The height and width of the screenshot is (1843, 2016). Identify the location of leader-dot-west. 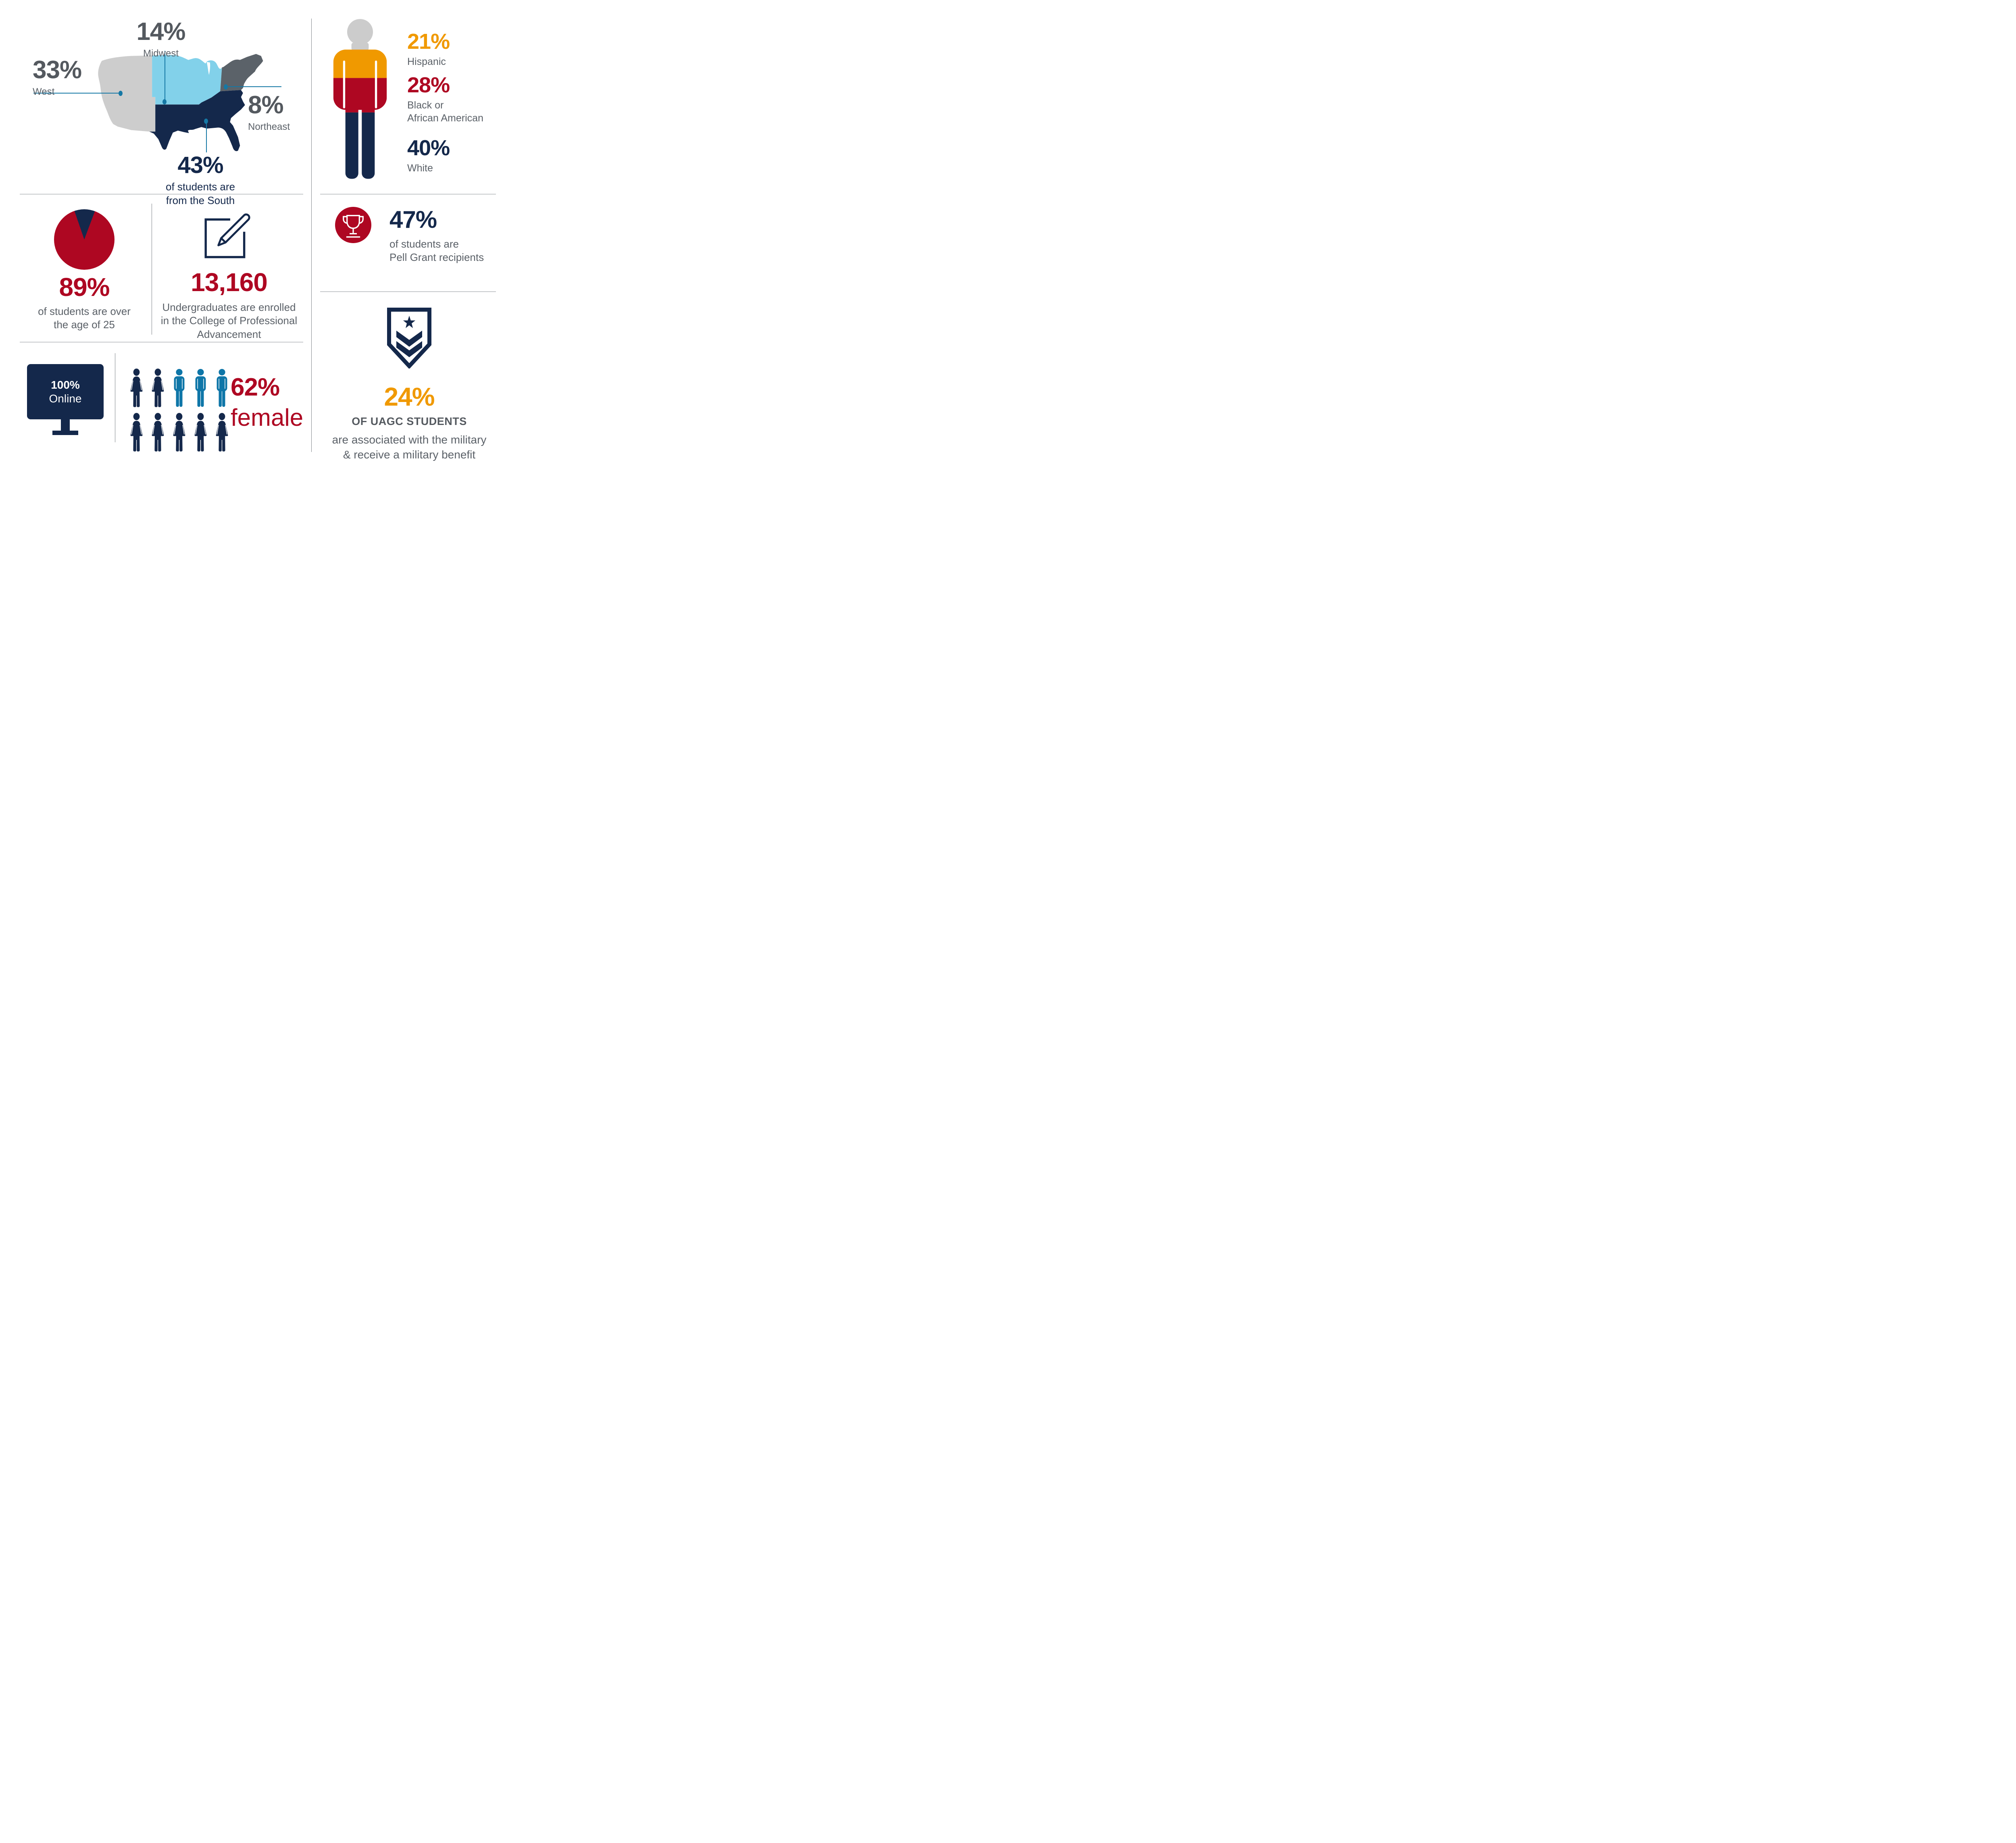
(121, 94).